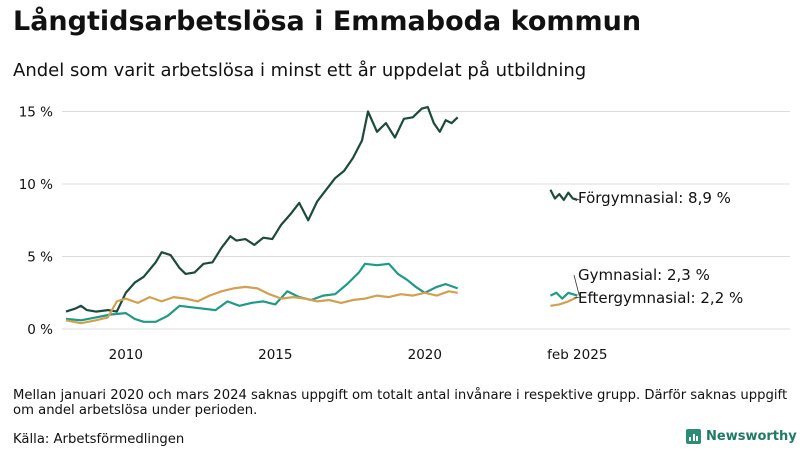 Image resolution: width=800 pixels, height=450 pixels. I want to click on y-tick-label: 0 %, so click(40, 330).